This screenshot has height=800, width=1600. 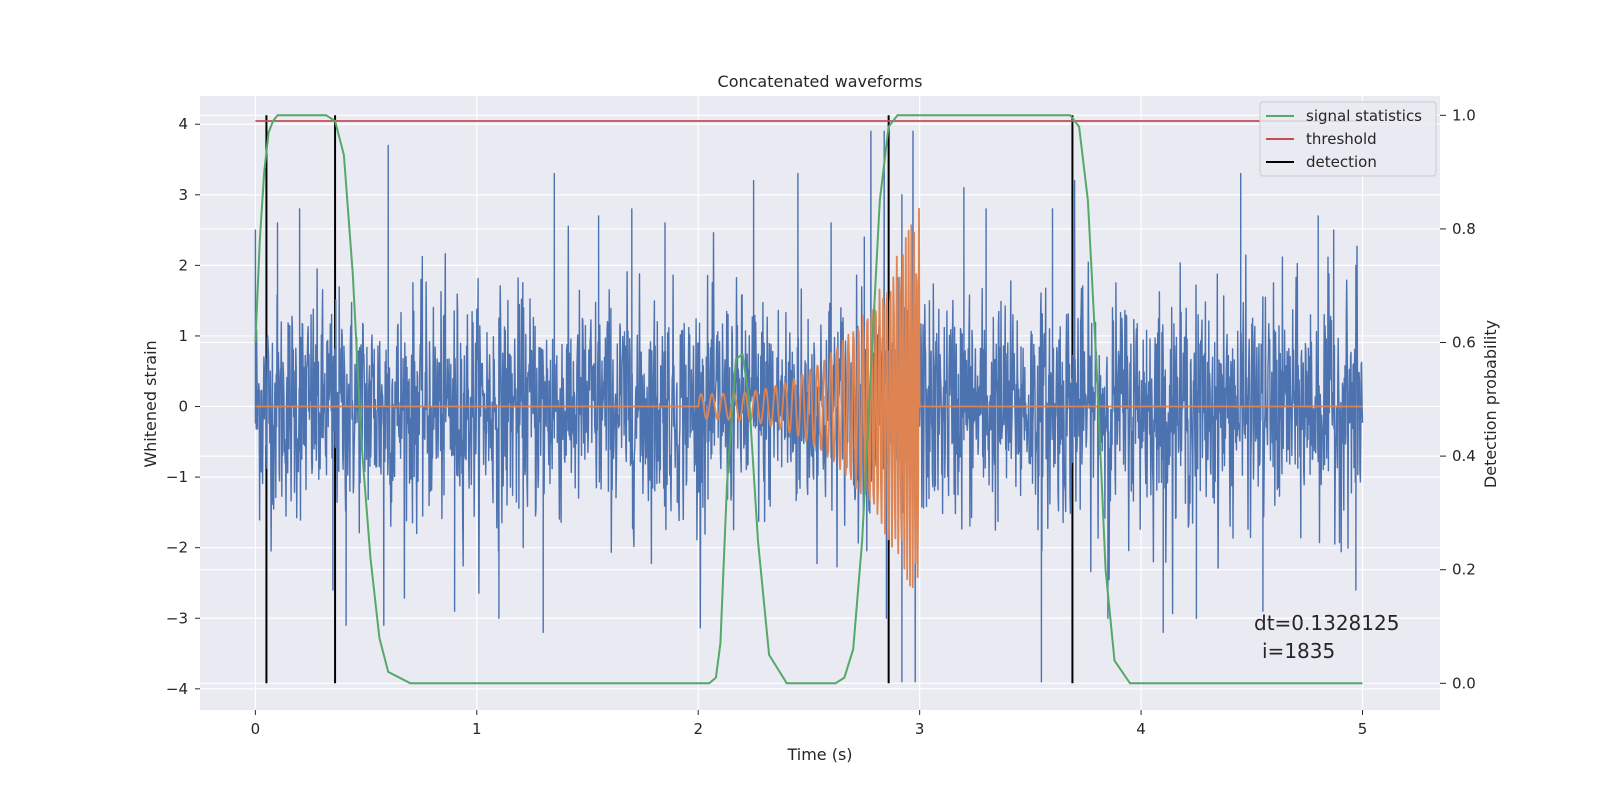 What do you see at coordinates (177, 689) in the screenshot?
I see `y-tick-label: −4` at bounding box center [177, 689].